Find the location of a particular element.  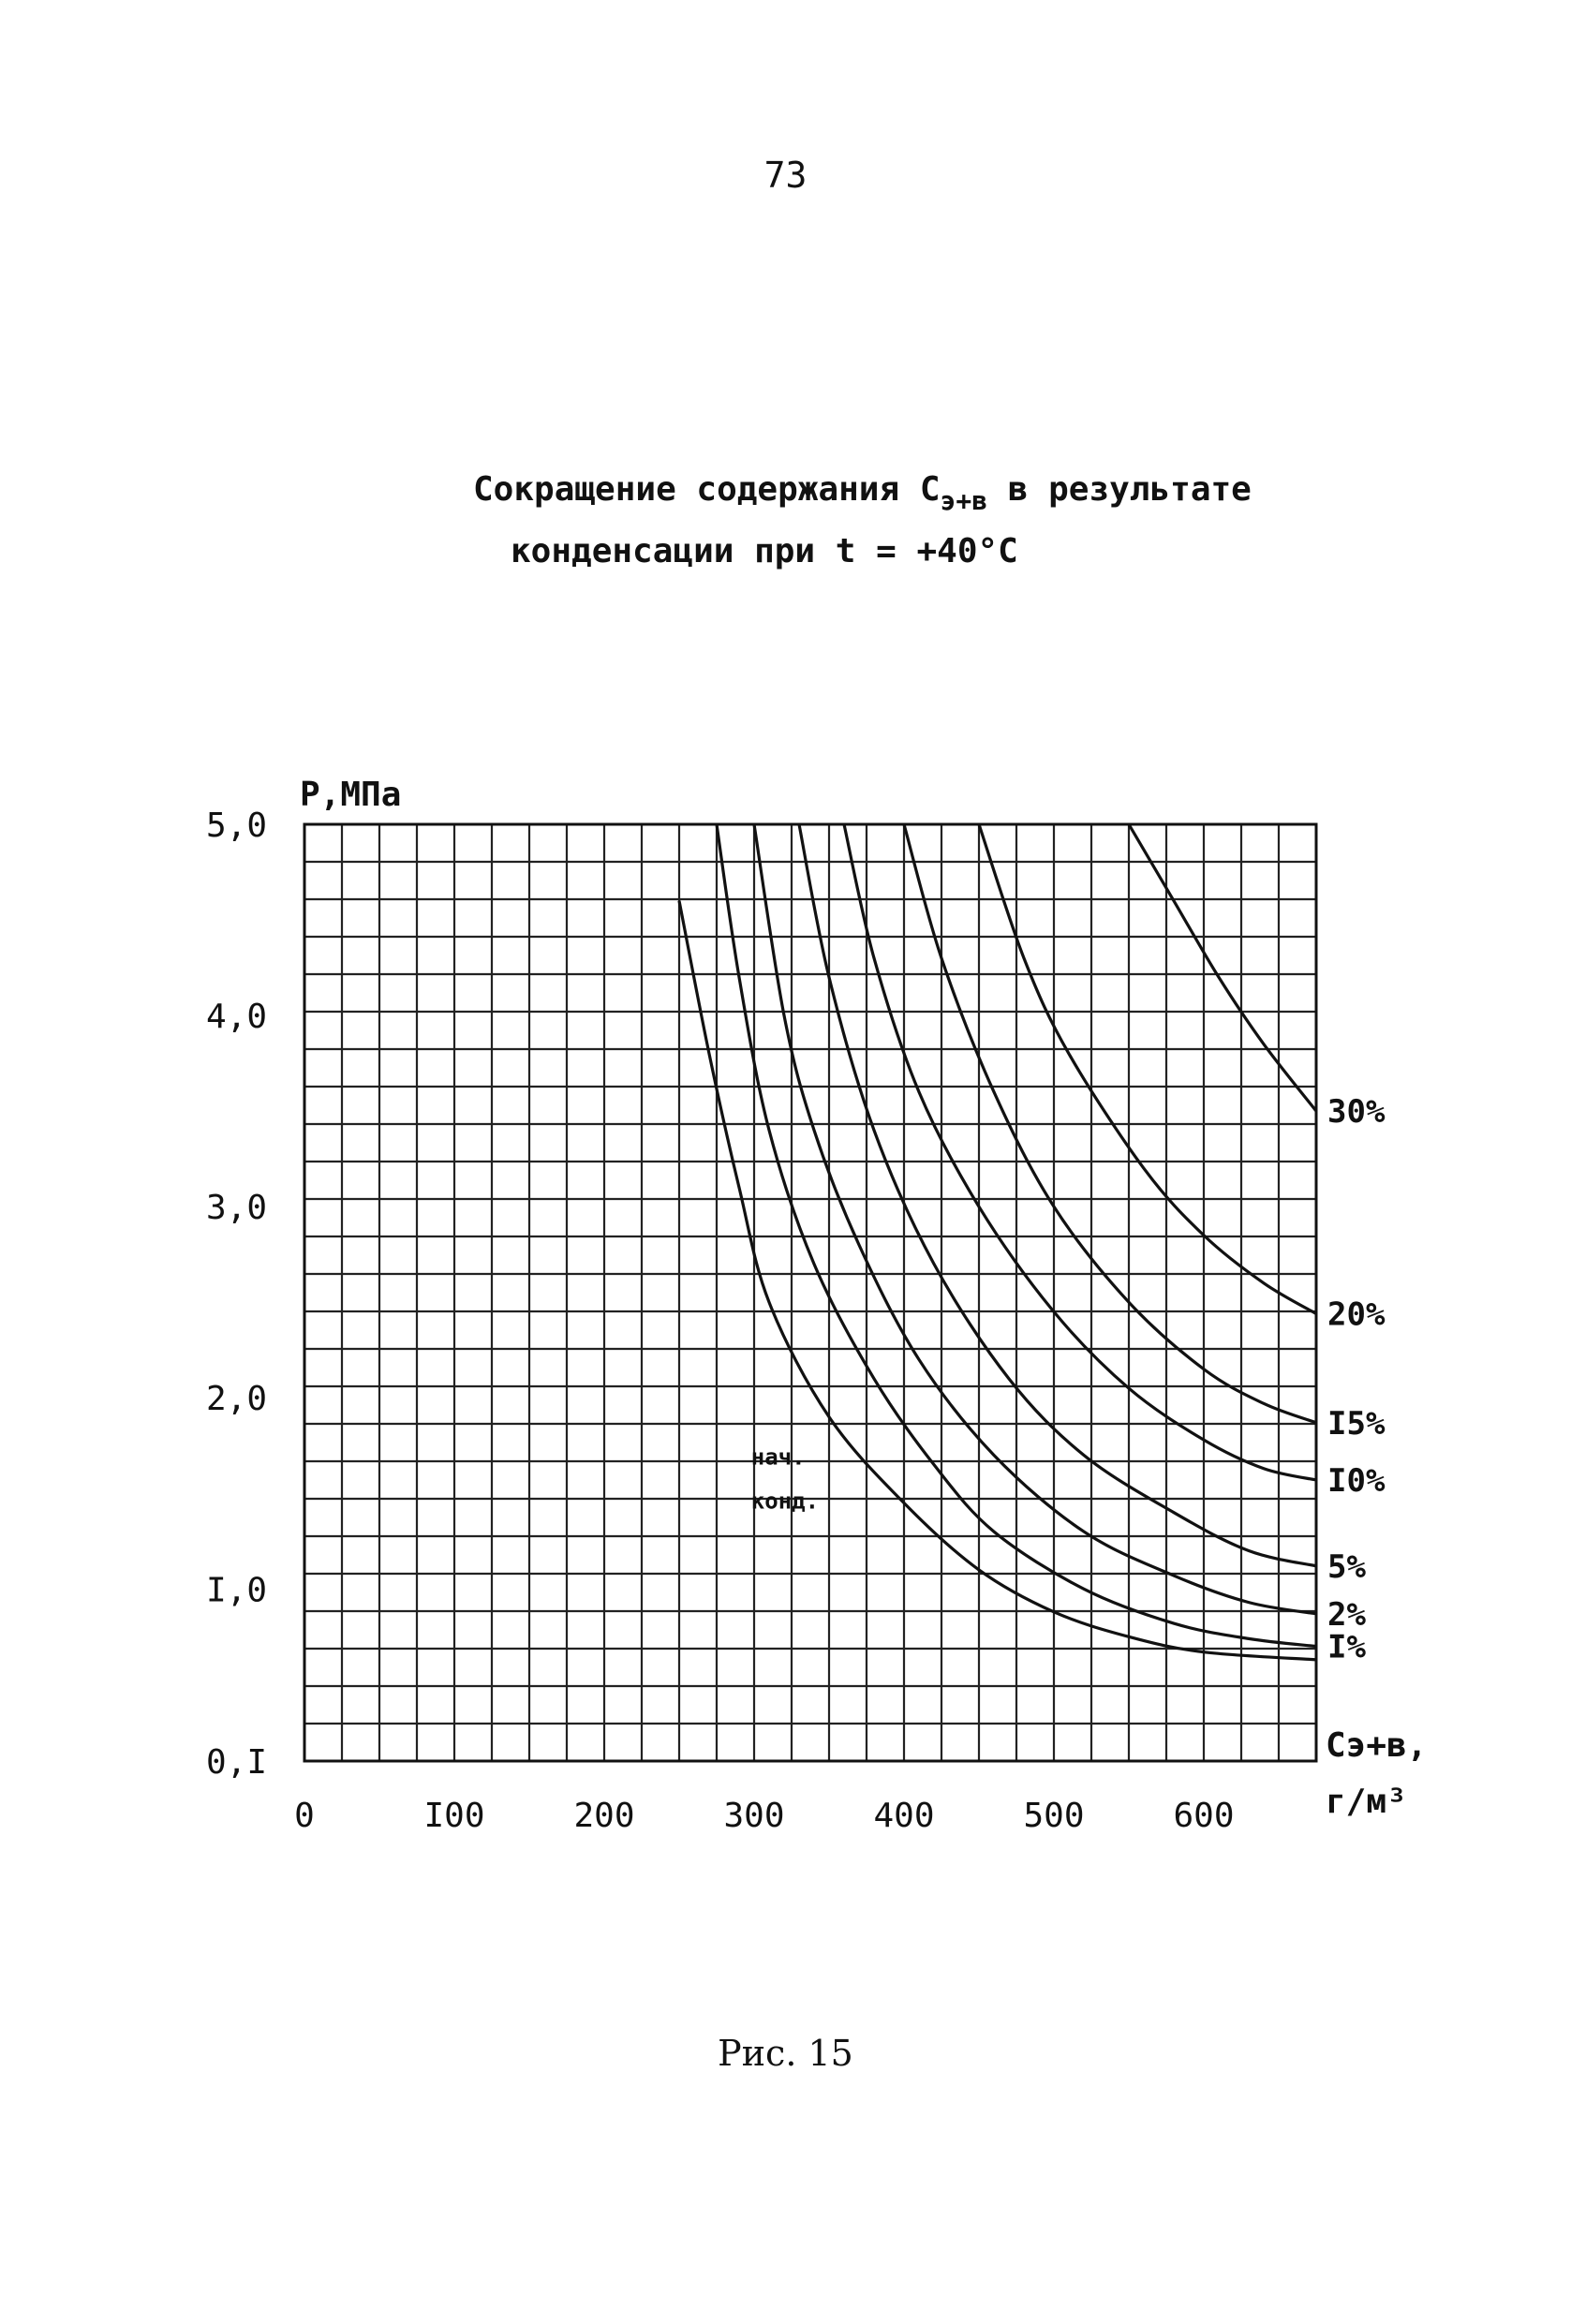

chart-title-line1: Сокращение содержания Сэ+в в результате is located at coordinates (862, 496).